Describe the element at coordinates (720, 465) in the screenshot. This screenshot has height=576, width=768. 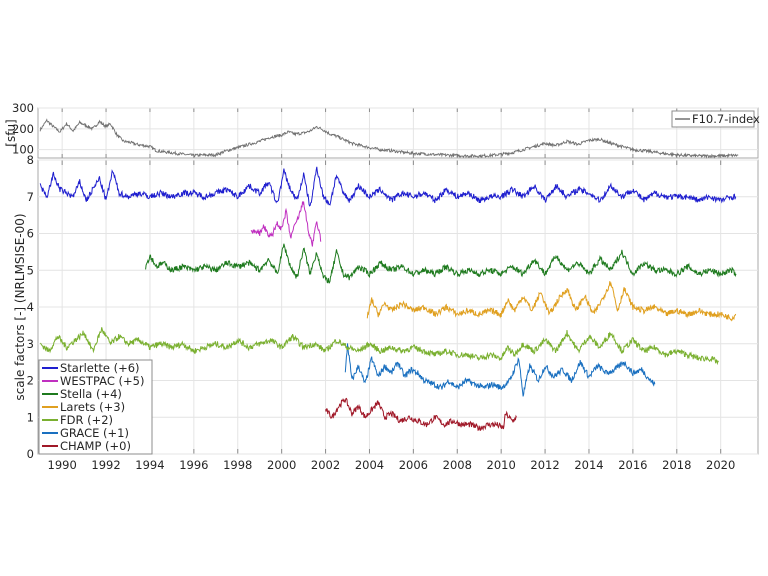
I see `x-tick-label: 2020` at that location.